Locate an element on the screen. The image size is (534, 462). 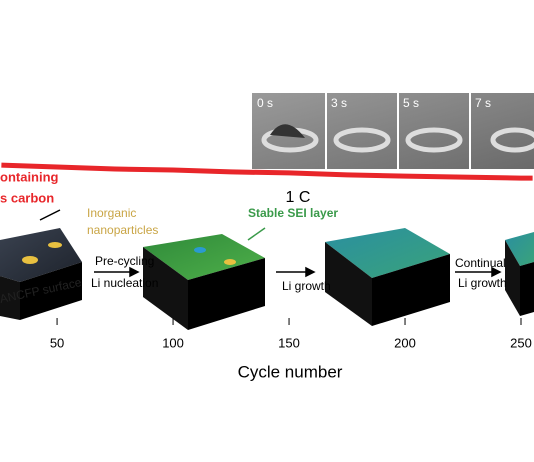
x-tick-label: 50 is located at coordinates (57, 342).